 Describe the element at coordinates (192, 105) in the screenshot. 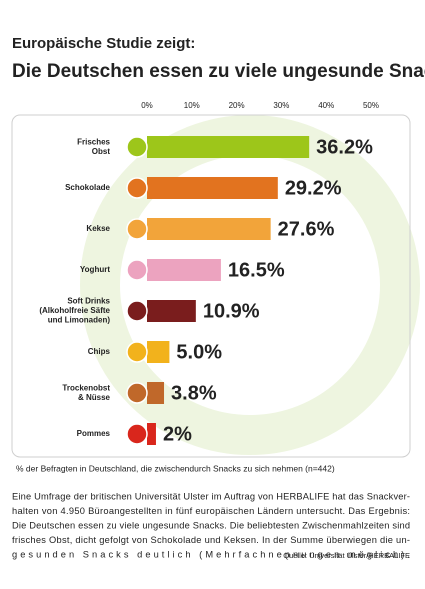

I see `x-tick-label: 10%` at that location.